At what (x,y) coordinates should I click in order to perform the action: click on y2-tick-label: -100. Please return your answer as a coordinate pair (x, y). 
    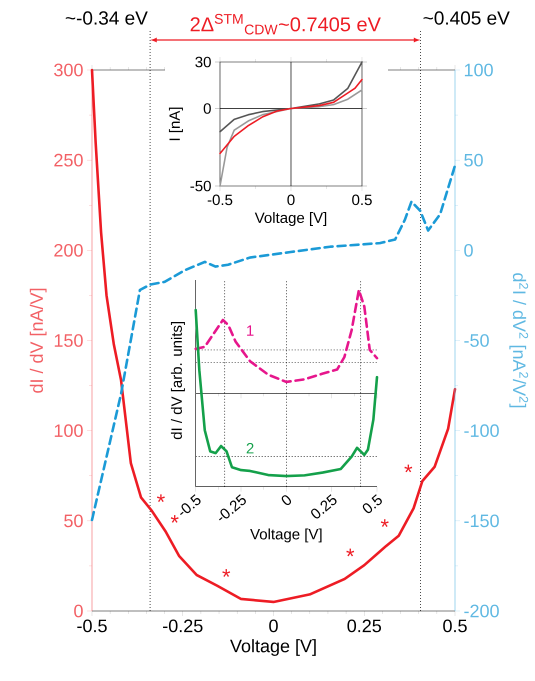
    Looking at the image, I should click on (481, 431).